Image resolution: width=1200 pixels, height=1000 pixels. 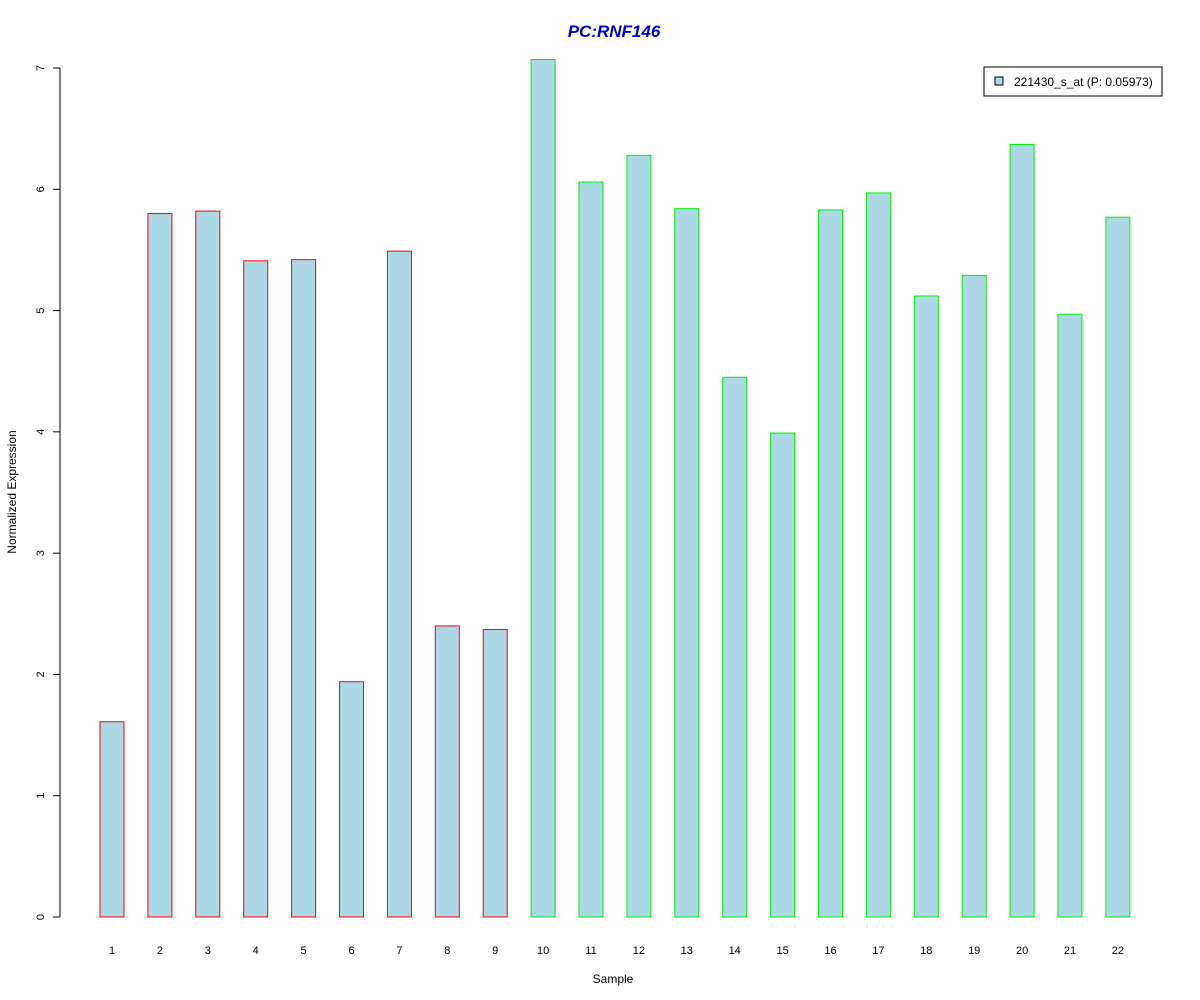 What do you see at coordinates (1022, 951) in the screenshot?
I see `x-tick-label: 20` at bounding box center [1022, 951].